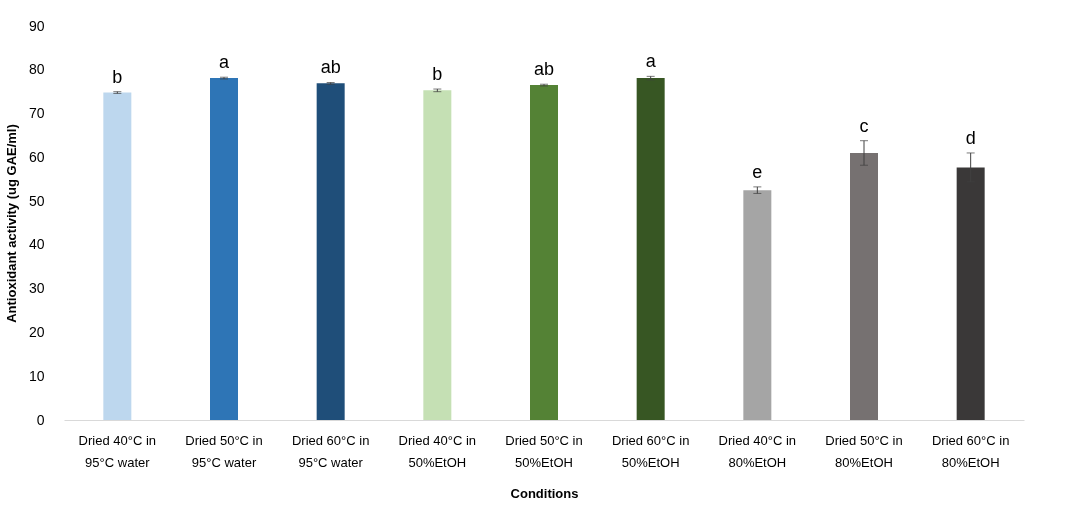 The image size is (1068, 526). Describe the element at coordinates (36, 156) in the screenshot. I see `y-tick-label: 60` at that location.